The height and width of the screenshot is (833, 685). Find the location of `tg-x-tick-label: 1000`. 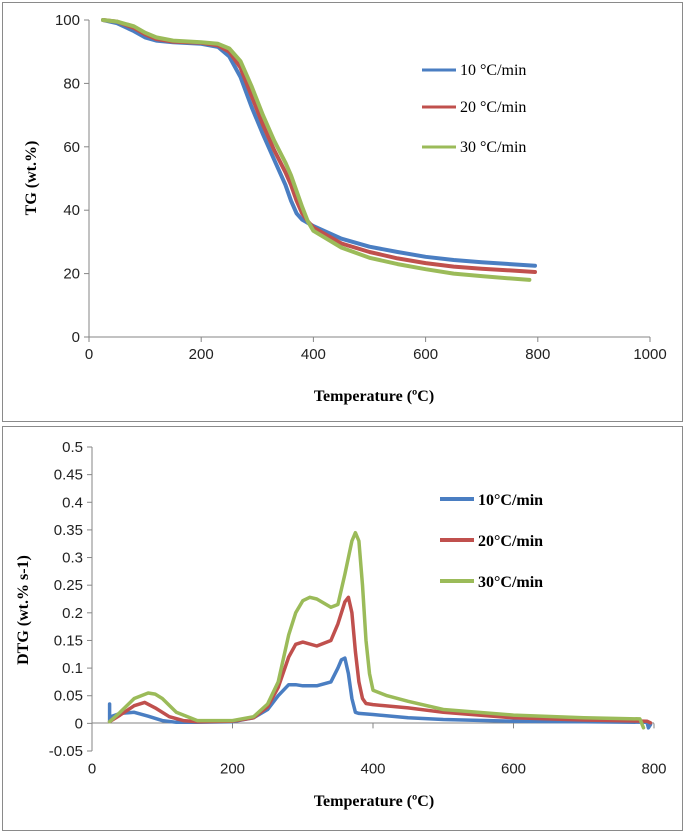

tg-x-tick-label: 1000 is located at coordinates (649, 354).